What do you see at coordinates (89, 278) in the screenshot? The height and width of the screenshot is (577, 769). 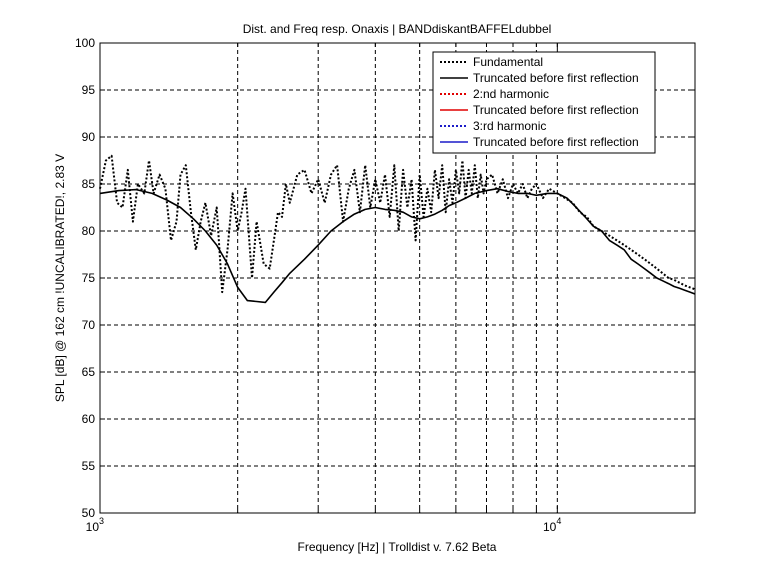 I see `y-tick-label: 75` at bounding box center [89, 278].